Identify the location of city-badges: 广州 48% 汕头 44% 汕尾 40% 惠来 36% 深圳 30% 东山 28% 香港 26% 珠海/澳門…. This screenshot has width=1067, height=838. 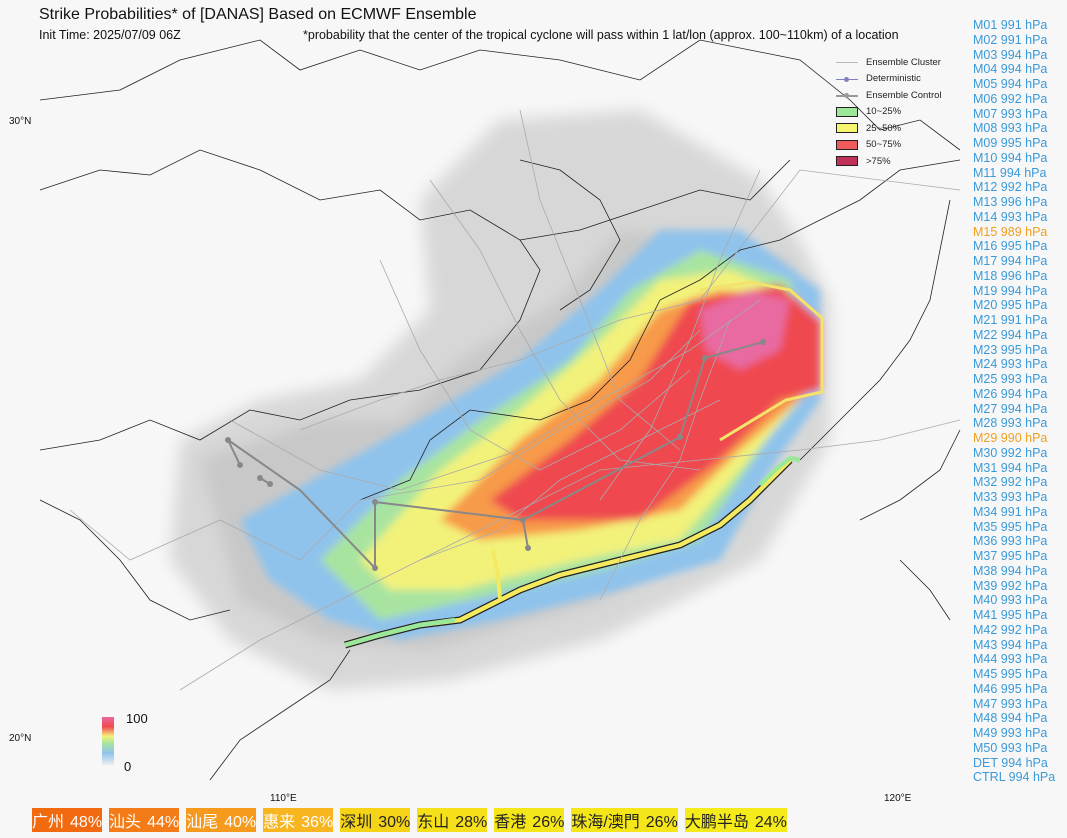
(409, 820).